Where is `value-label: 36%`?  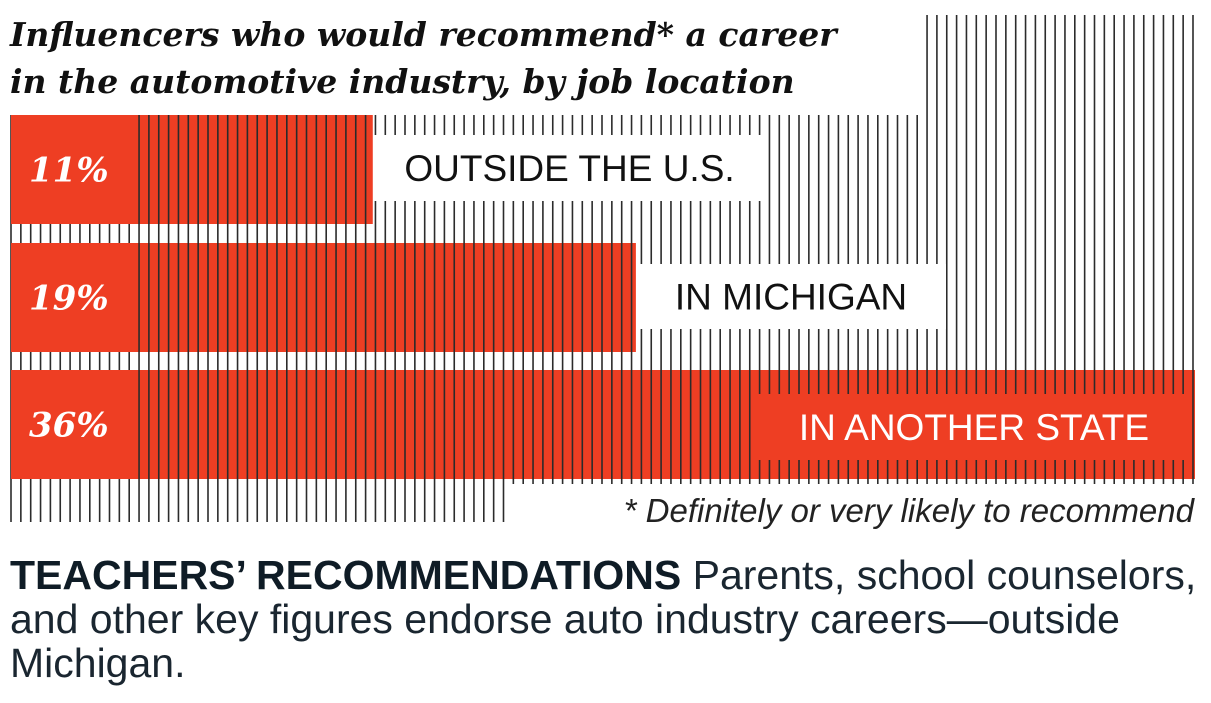 value-label: 36% is located at coordinates (69, 426).